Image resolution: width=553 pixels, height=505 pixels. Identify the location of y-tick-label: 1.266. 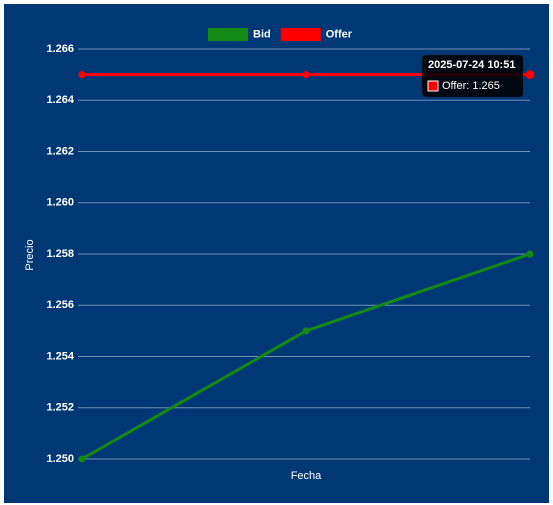
(60, 49).